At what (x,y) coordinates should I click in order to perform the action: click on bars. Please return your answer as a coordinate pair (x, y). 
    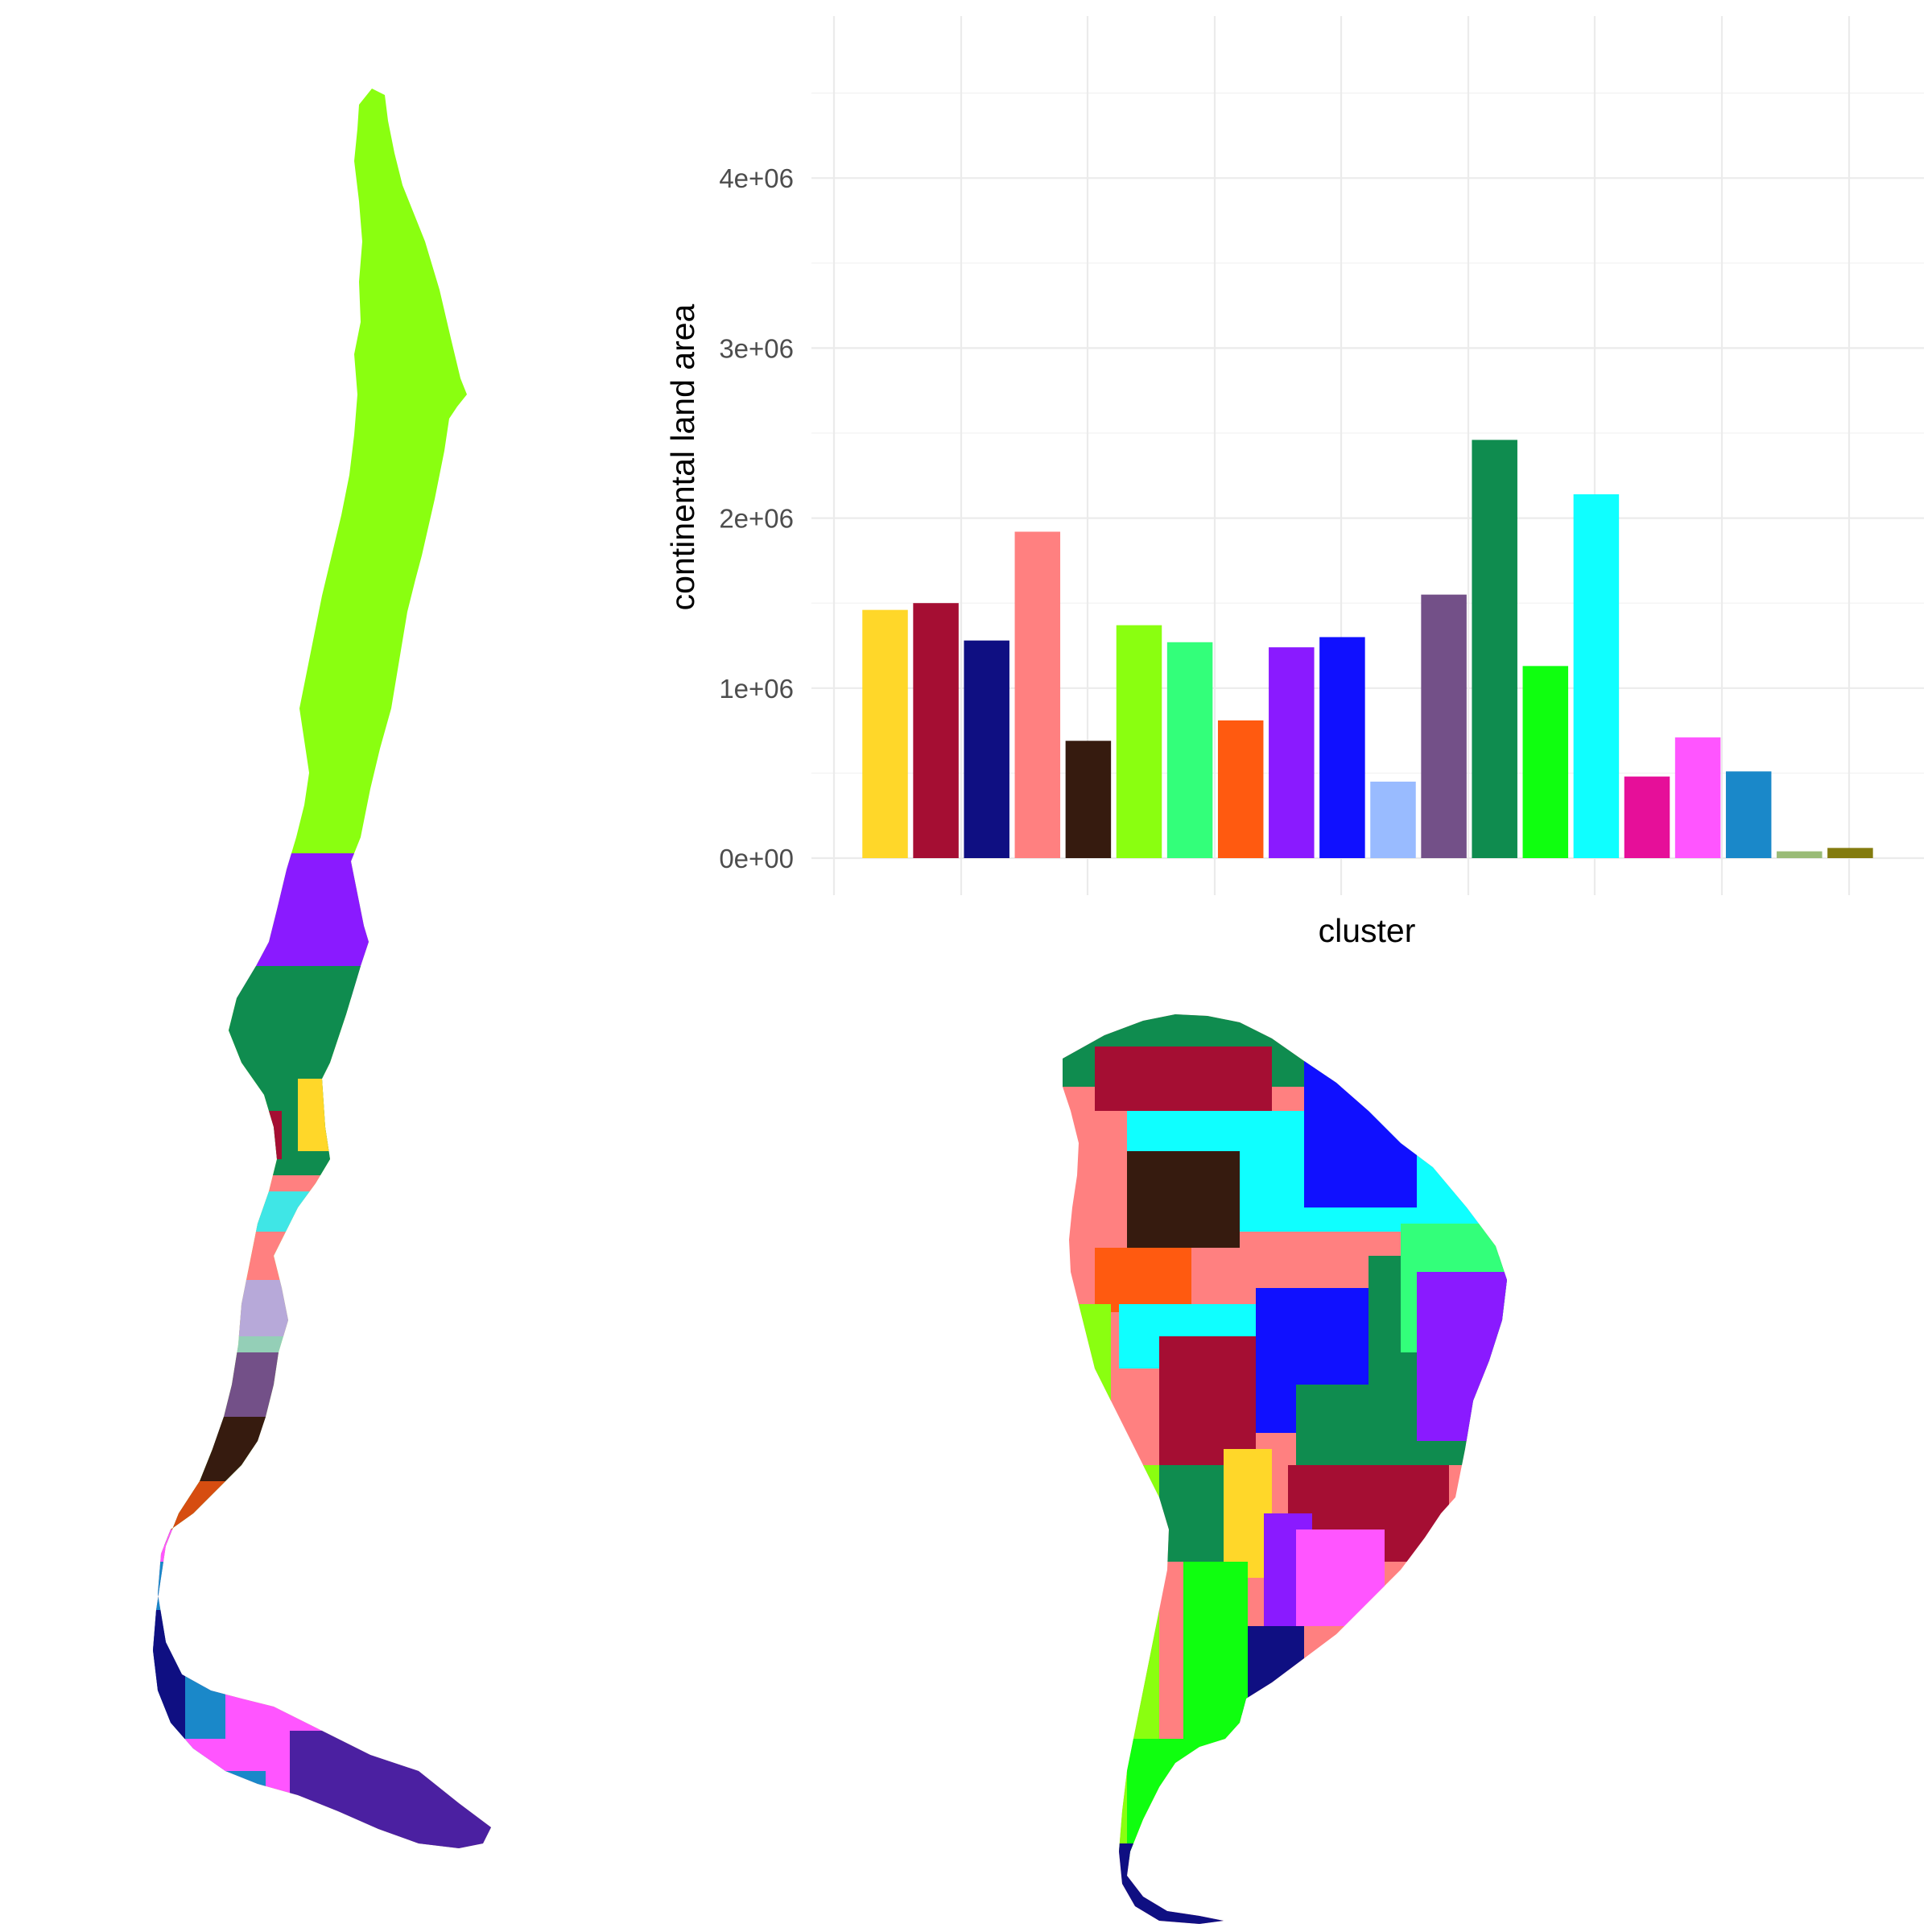
    Looking at the image, I should click on (1367, 649).